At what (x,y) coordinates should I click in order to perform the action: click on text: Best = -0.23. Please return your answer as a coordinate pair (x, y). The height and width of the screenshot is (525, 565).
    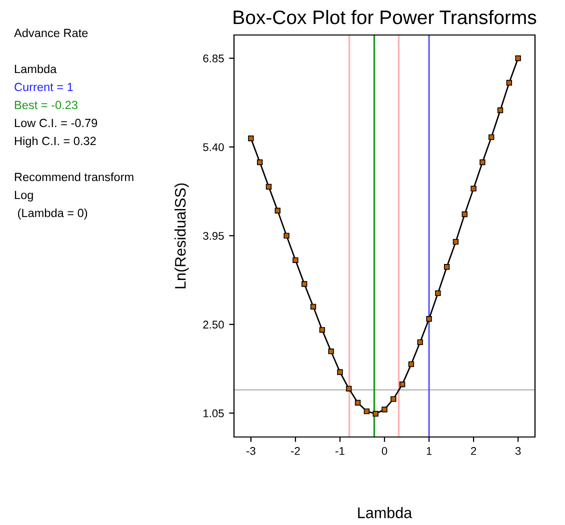
    Looking at the image, I should click on (46, 105).